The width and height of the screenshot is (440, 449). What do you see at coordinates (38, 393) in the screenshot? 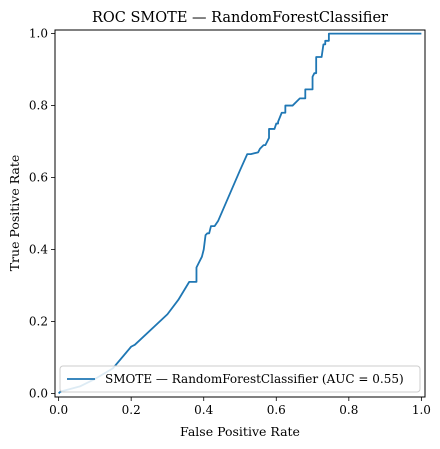
I see `y-tick-label: 0.0` at bounding box center [38, 393].